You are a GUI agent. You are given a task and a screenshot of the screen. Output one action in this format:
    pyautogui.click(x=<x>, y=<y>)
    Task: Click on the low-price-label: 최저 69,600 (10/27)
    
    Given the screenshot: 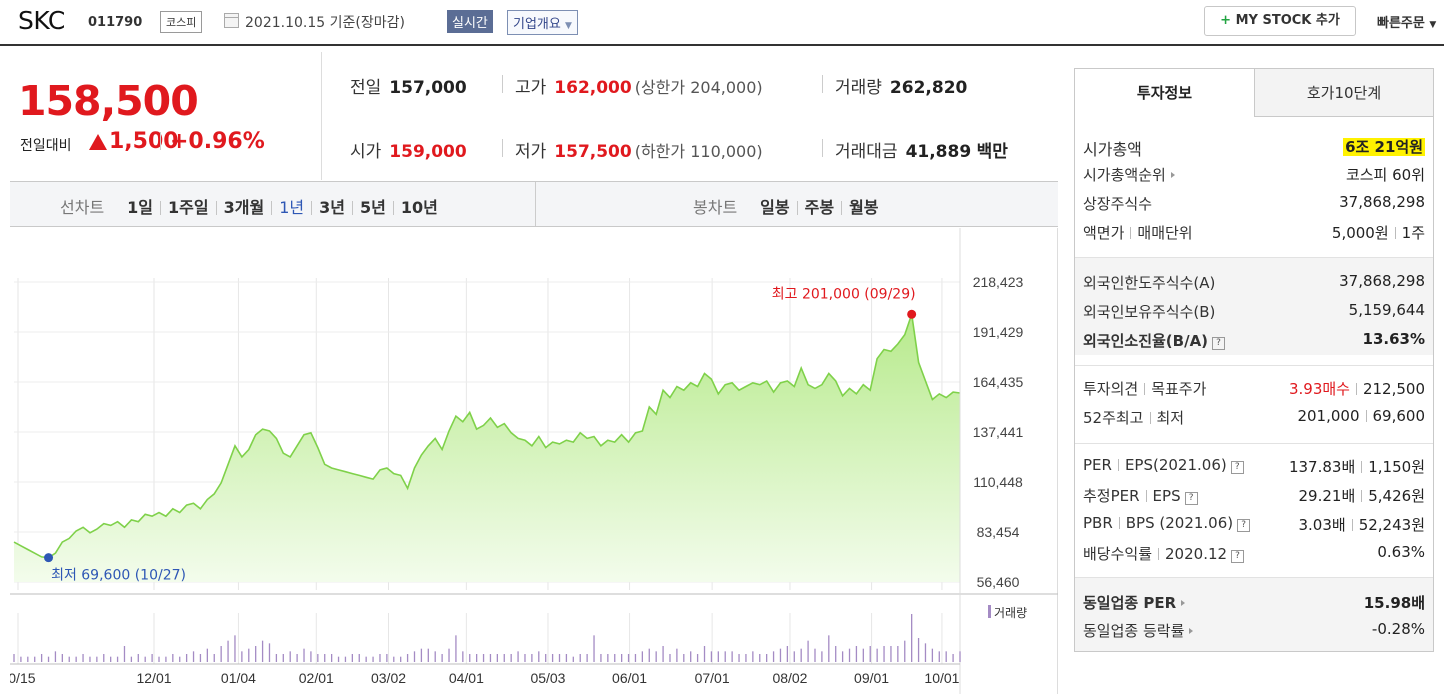 What is the action you would take?
    pyautogui.click(x=118, y=576)
    